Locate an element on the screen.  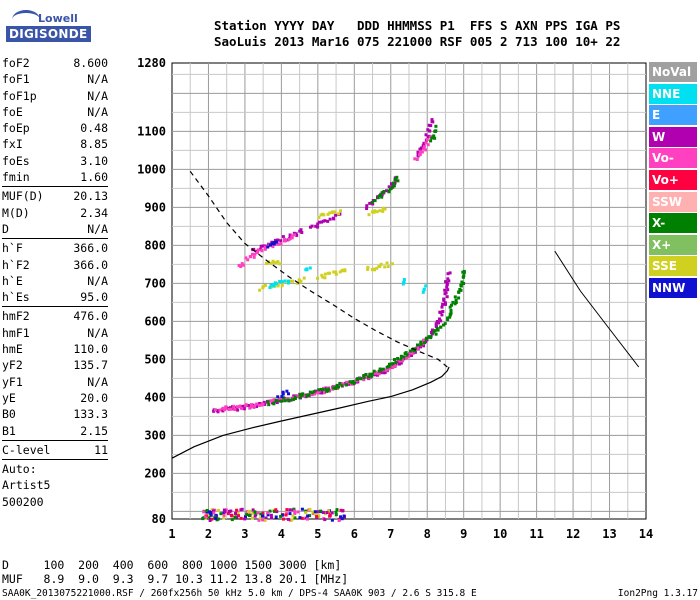
param-row: h`Es 95.0 is located at coordinates (55, 297).